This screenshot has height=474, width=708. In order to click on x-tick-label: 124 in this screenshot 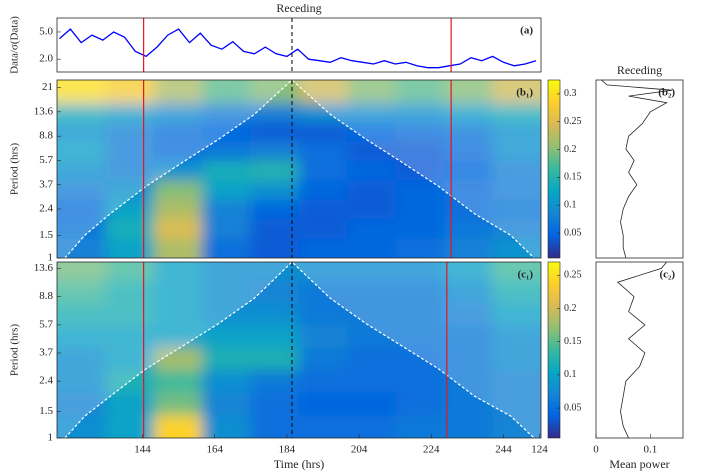, I will do `click(539, 450)`.